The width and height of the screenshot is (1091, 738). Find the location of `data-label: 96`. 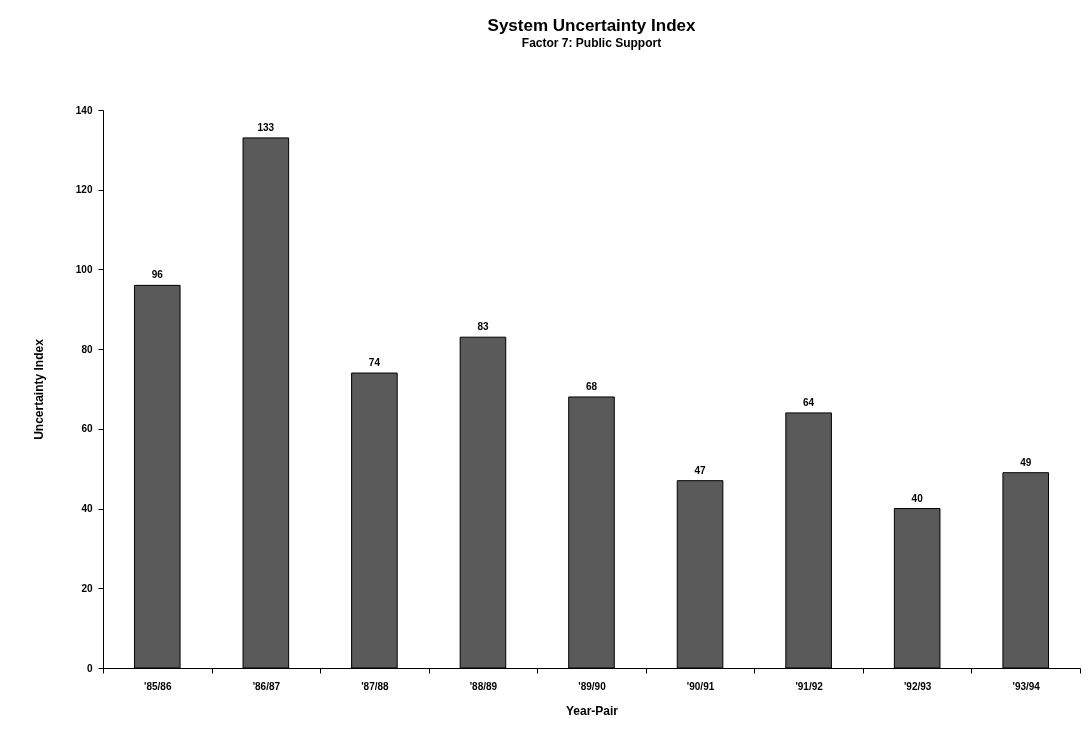

data-label: 96 is located at coordinates (157, 275).